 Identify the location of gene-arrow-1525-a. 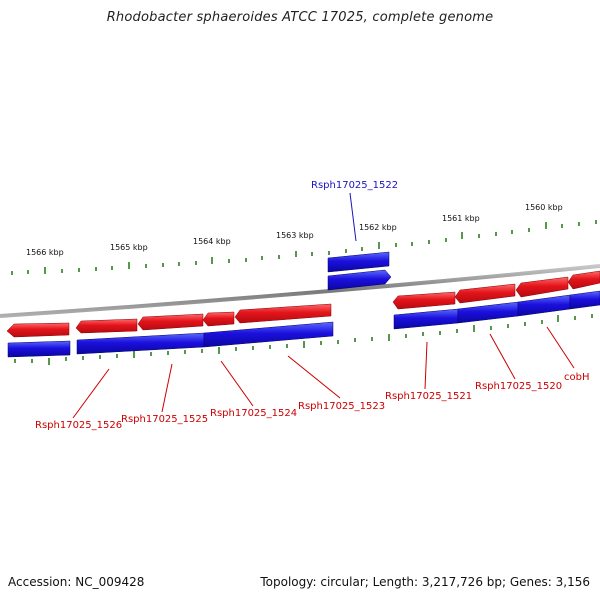
(106, 326).